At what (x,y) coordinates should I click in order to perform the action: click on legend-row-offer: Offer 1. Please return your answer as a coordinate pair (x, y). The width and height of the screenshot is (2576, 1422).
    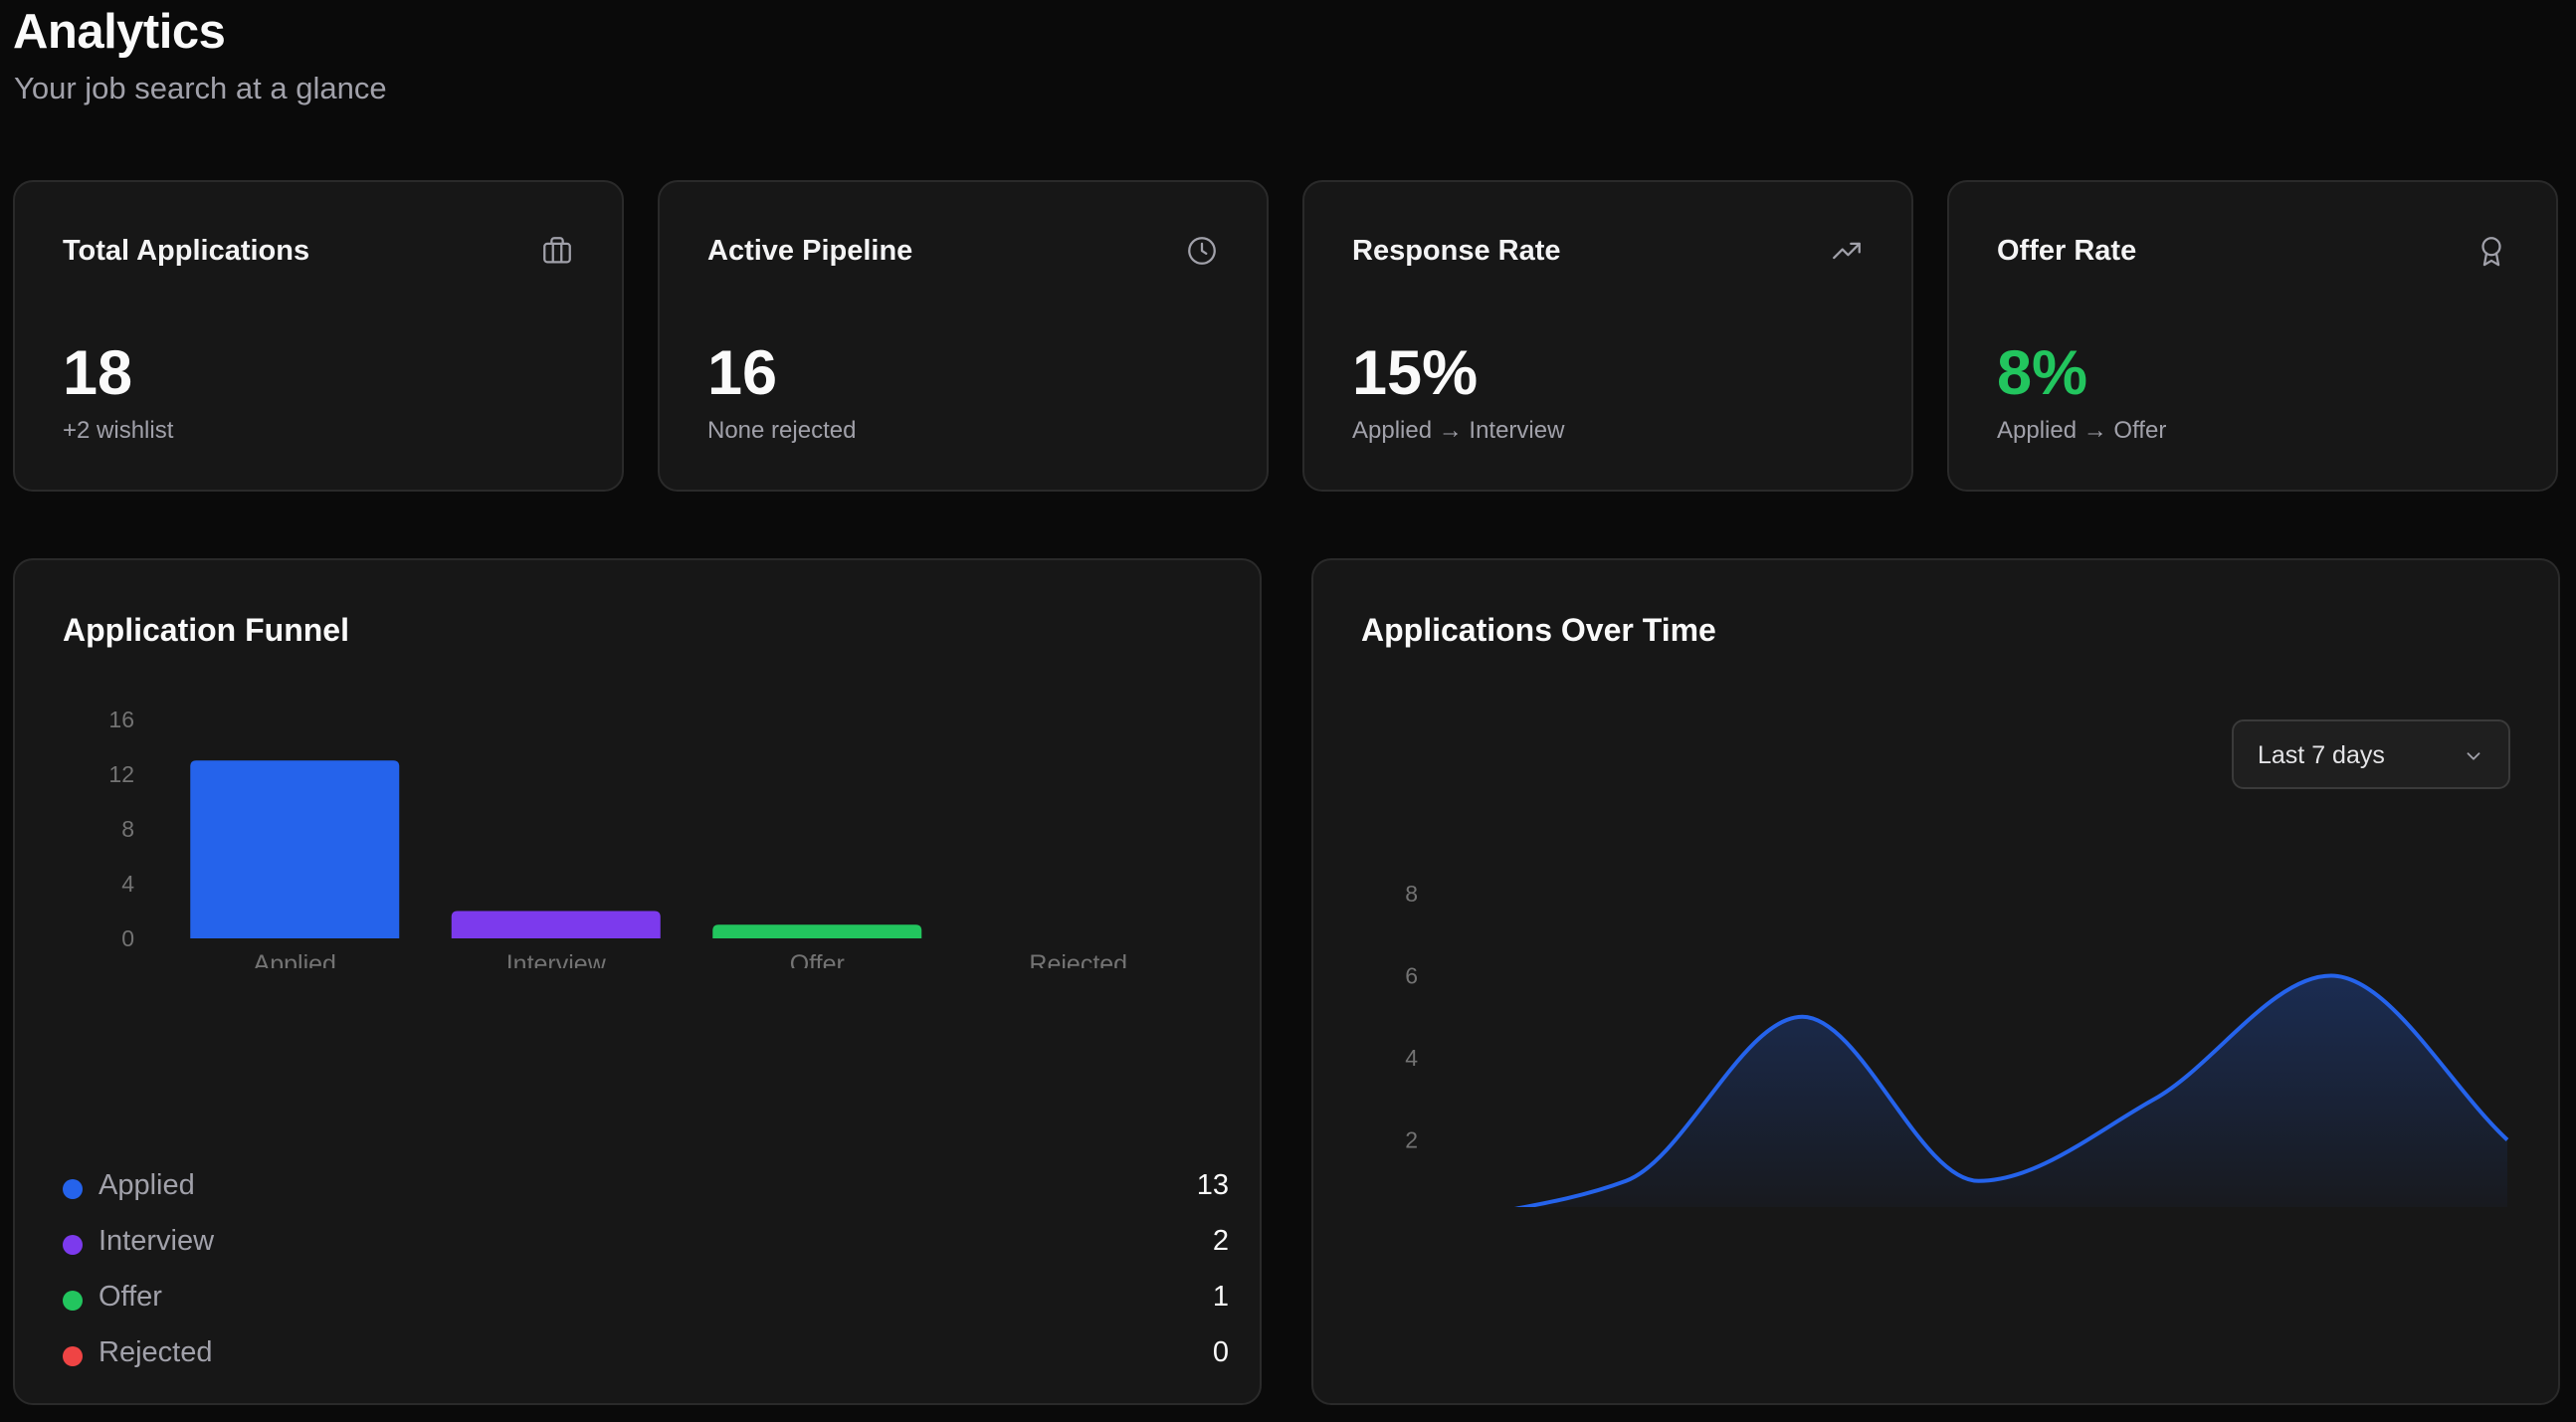
    Looking at the image, I should click on (646, 1299).